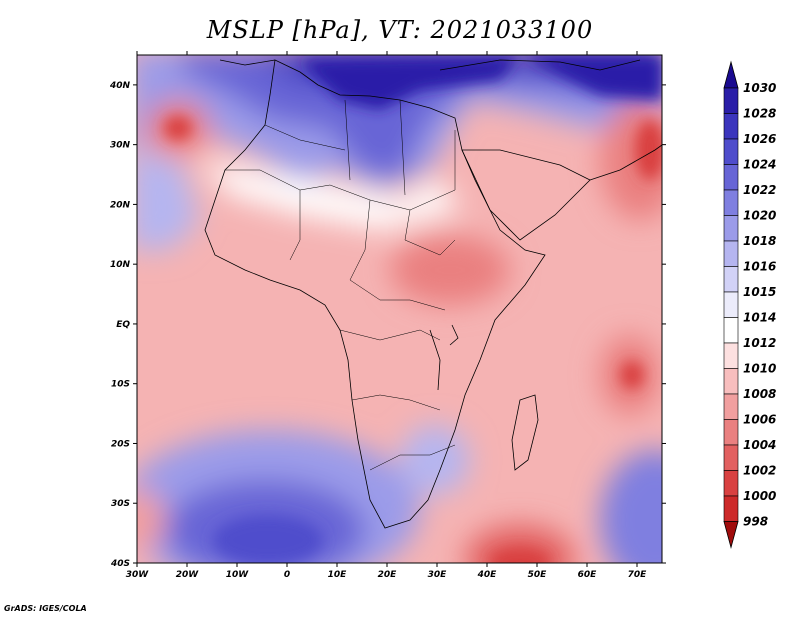  What do you see at coordinates (759, 292) in the screenshot?
I see `colorbar-label: 1015` at bounding box center [759, 292].